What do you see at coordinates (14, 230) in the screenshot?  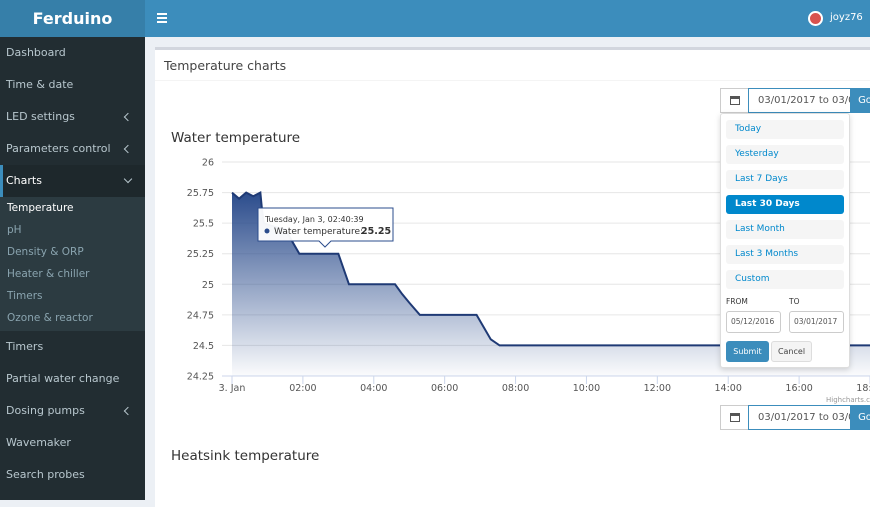 I see `submenu-item: pH` at bounding box center [14, 230].